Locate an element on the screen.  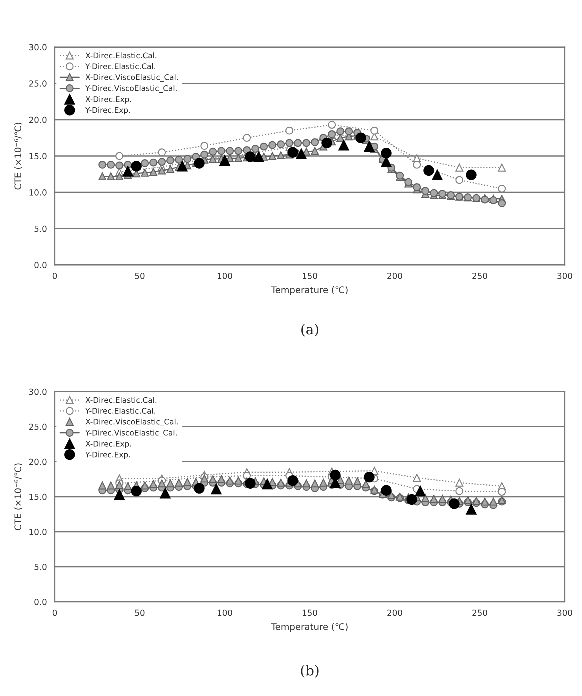
text: (a) is located at coordinates (310, 330).